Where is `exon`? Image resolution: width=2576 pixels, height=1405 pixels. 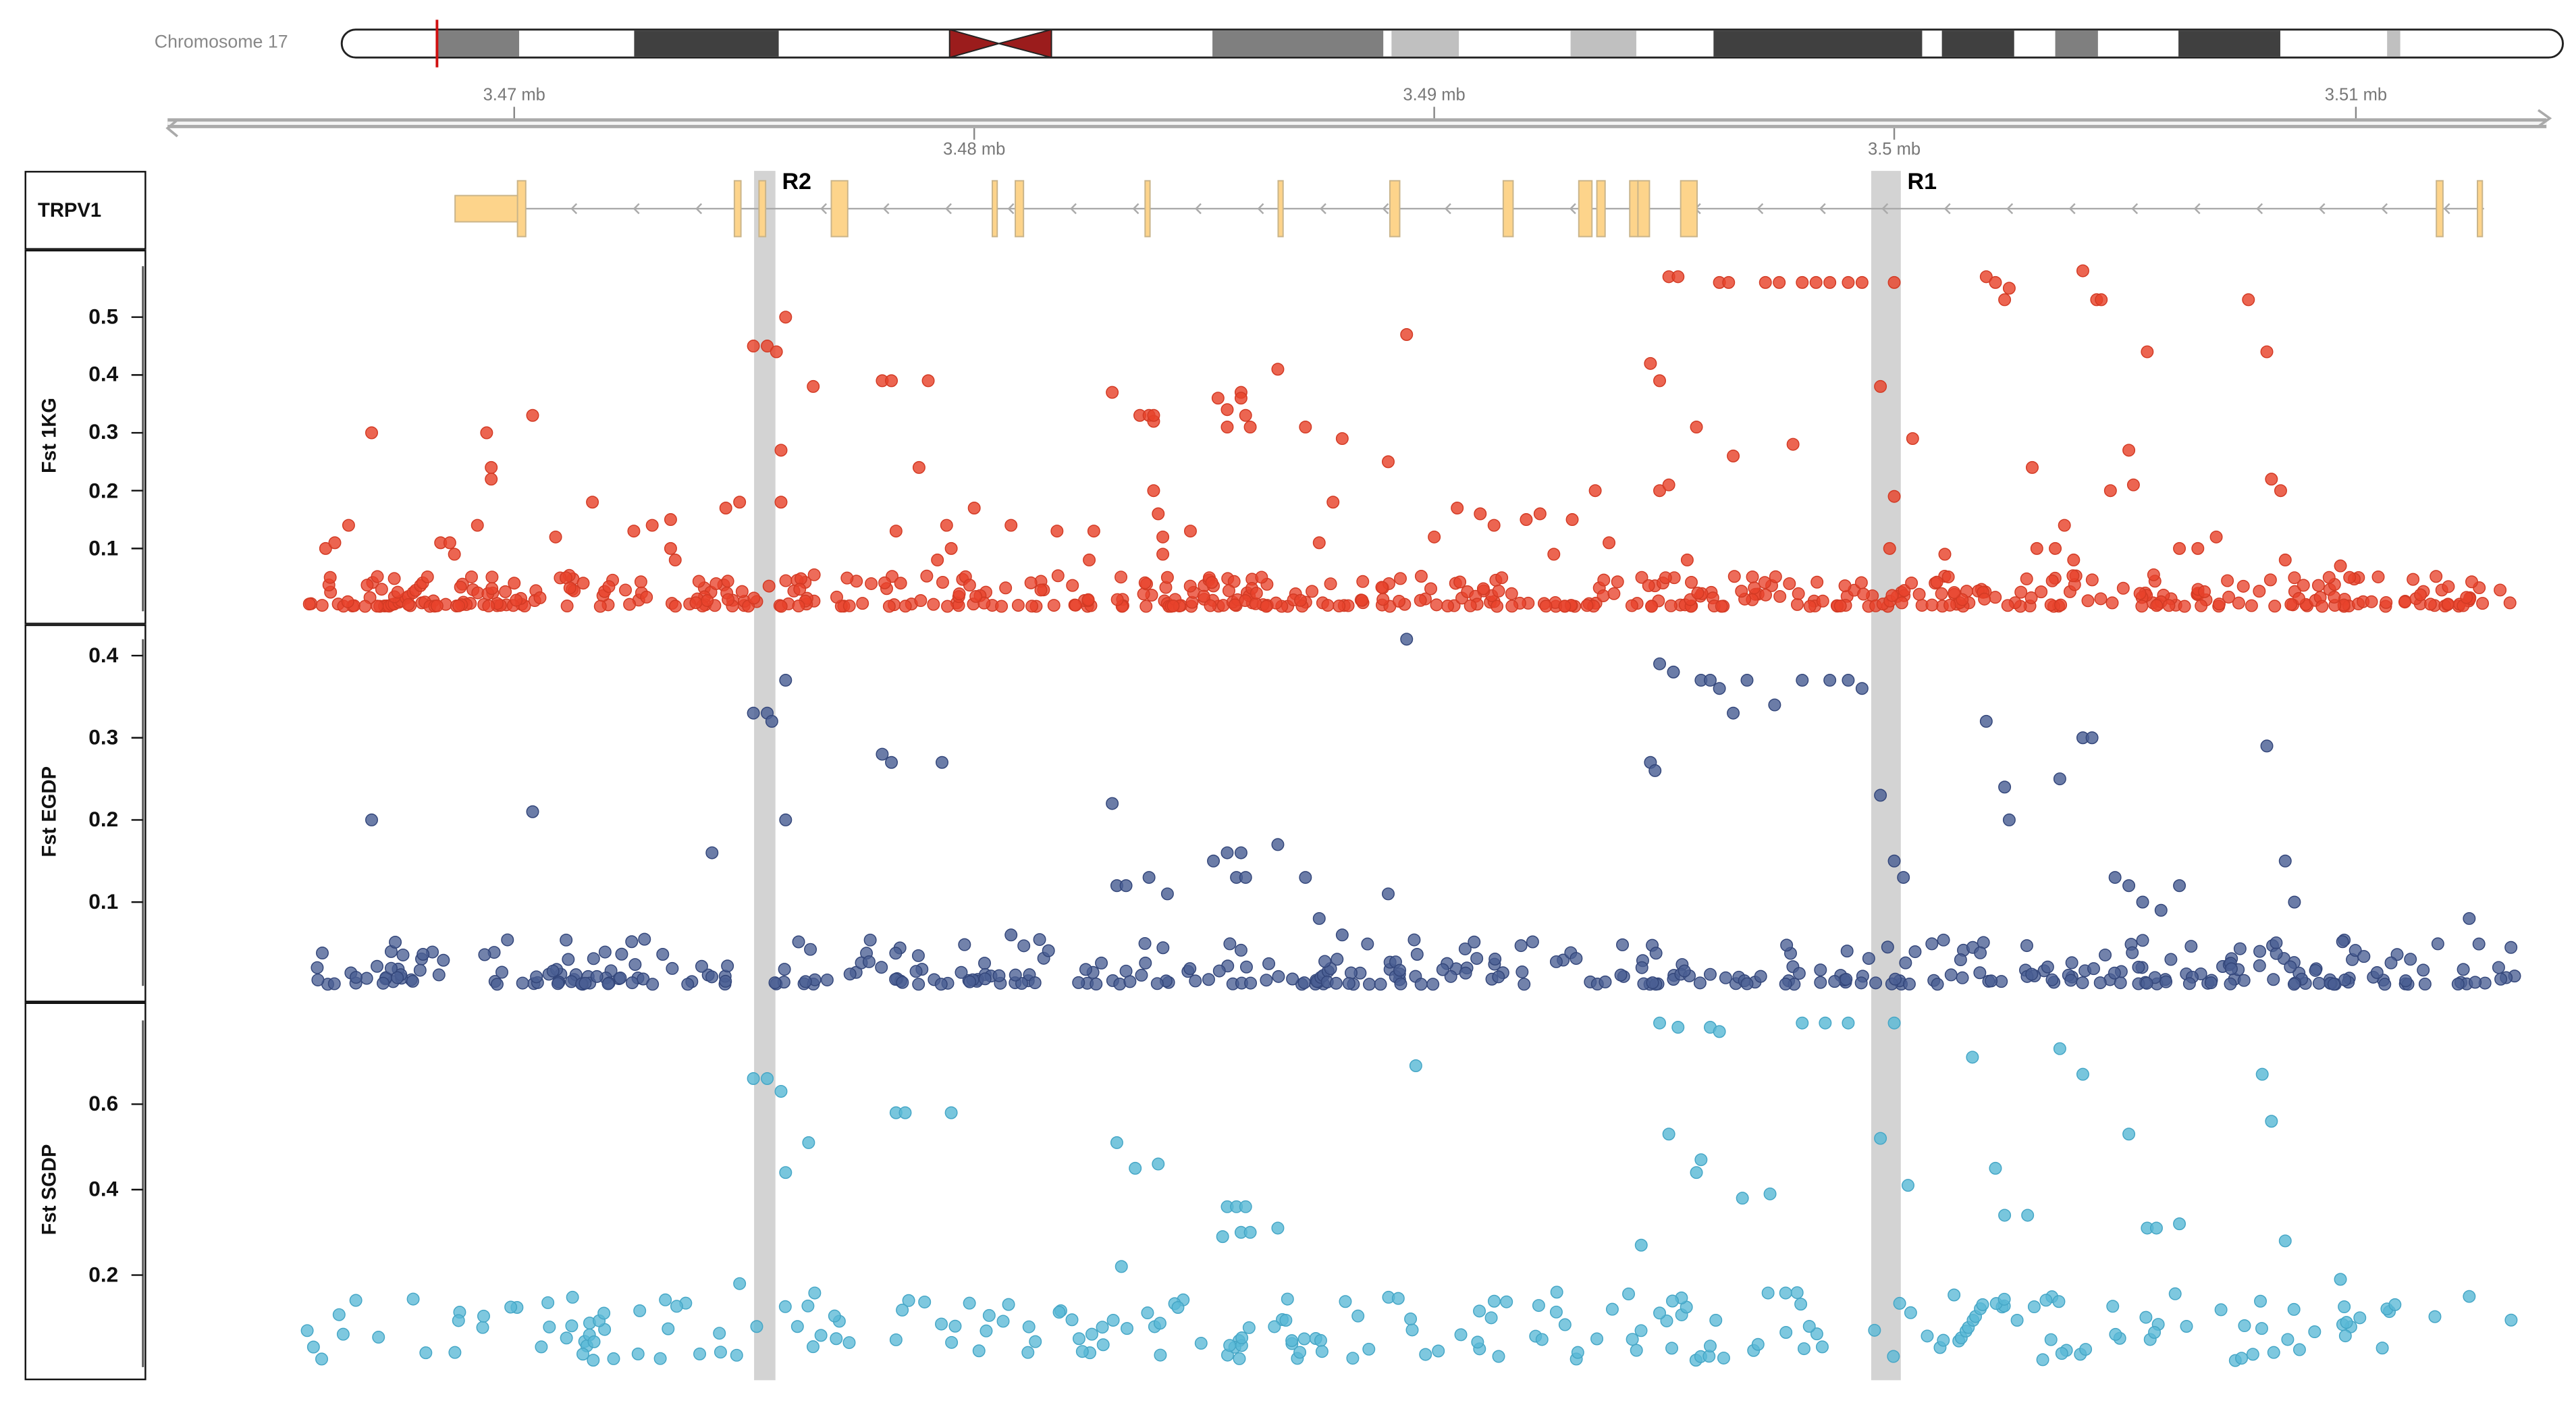
exon is located at coordinates (2480, 209).